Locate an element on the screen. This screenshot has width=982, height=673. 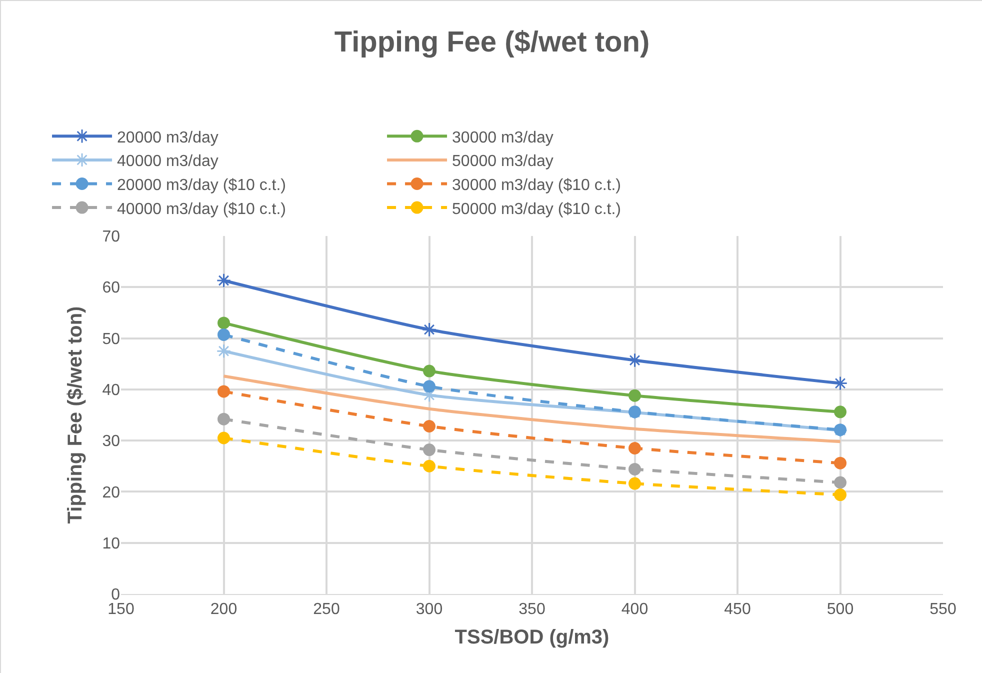
x-axis-title: TSS/BOD (g/m3) is located at coordinates (532, 637).